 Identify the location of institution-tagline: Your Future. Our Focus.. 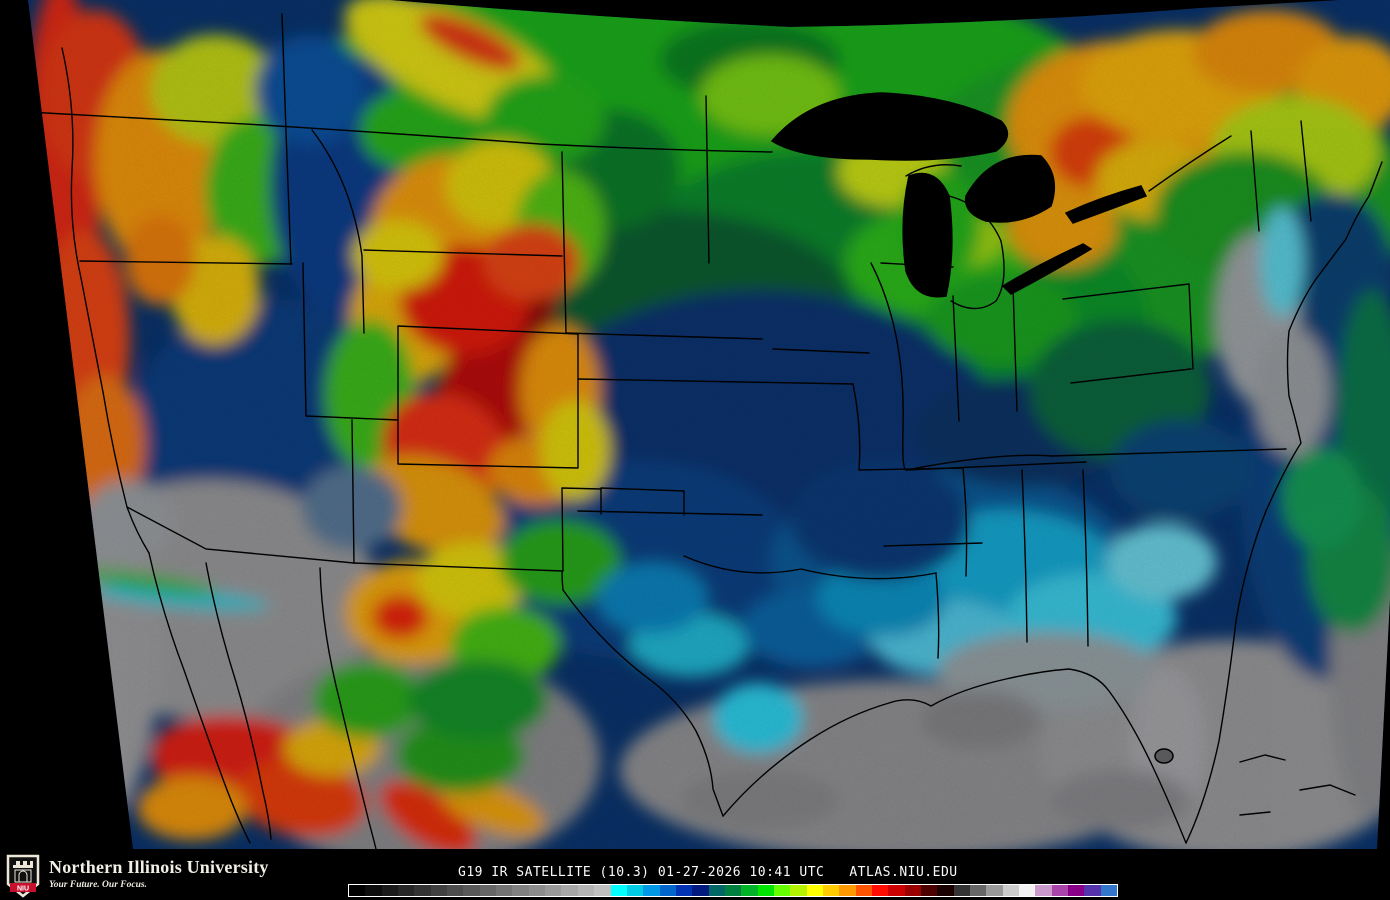
(98, 885).